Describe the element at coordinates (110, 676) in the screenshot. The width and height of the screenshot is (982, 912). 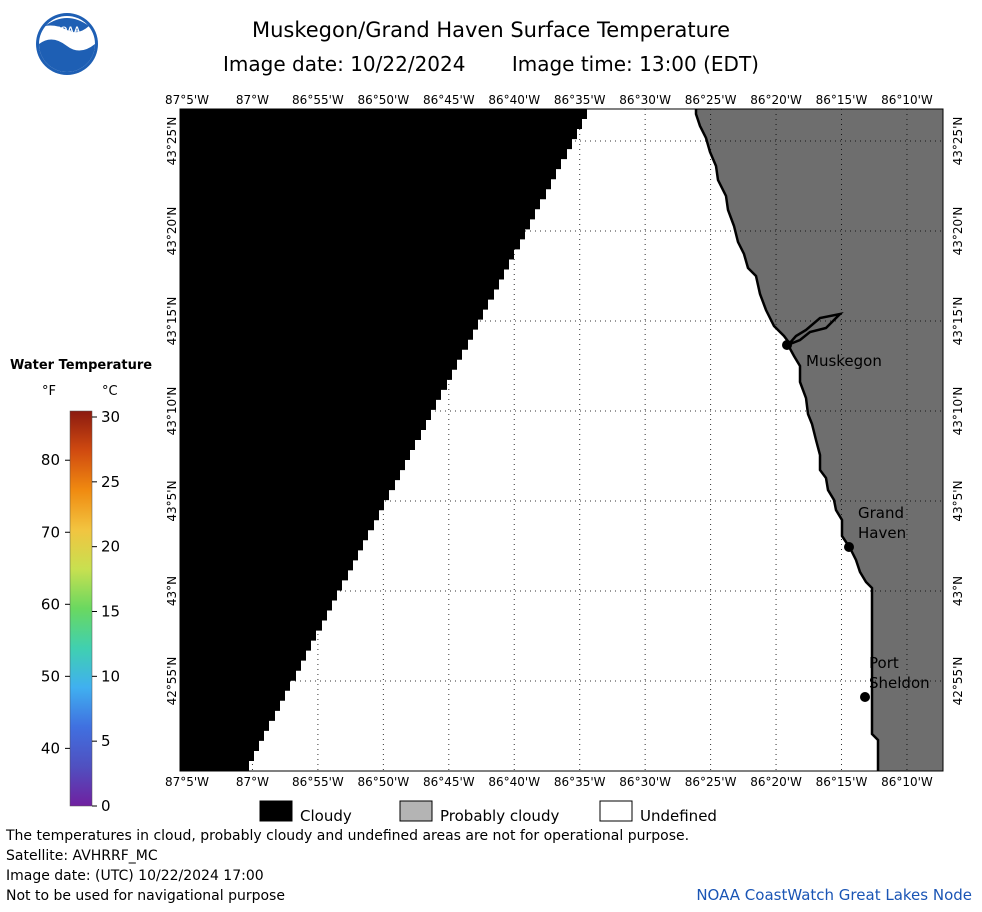
I see `colorbar-tick-c: 10` at that location.